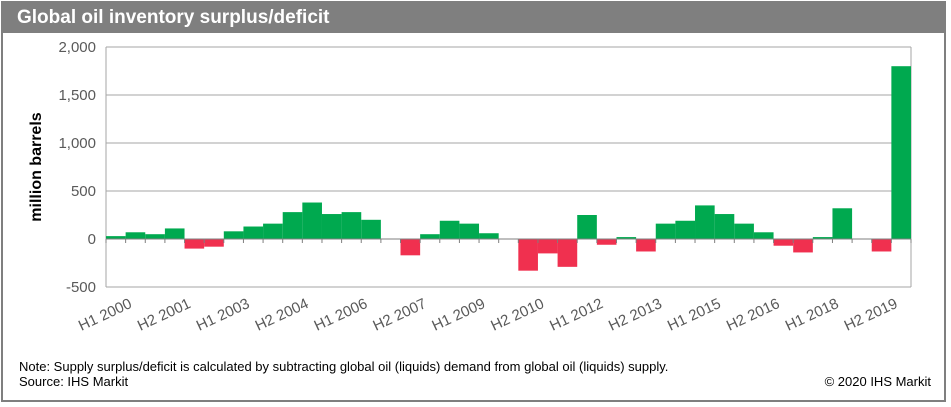 Image resolution: width=951 pixels, height=407 pixels. Describe the element at coordinates (81, 287) in the screenshot. I see `y-tick-label: -500` at that location.